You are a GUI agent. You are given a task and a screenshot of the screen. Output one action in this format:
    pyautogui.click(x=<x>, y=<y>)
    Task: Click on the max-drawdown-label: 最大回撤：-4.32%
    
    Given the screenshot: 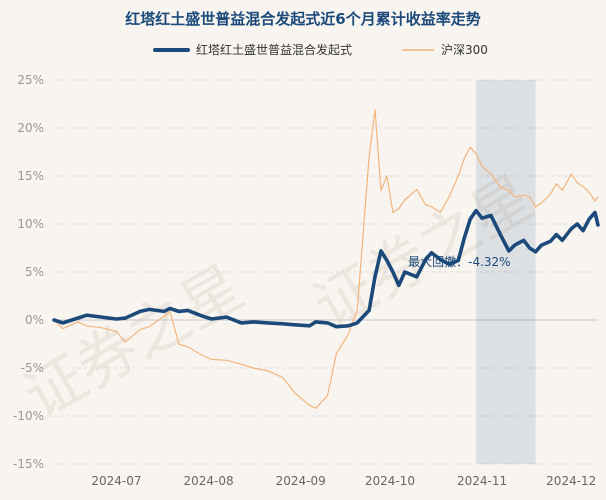 What is the action you would take?
    pyautogui.click(x=459, y=261)
    